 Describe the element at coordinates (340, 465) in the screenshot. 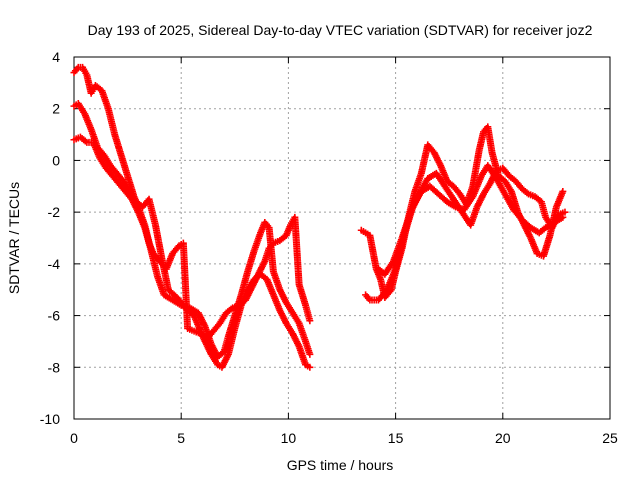

I see `x-axis-label: GPS time / hours` at that location.